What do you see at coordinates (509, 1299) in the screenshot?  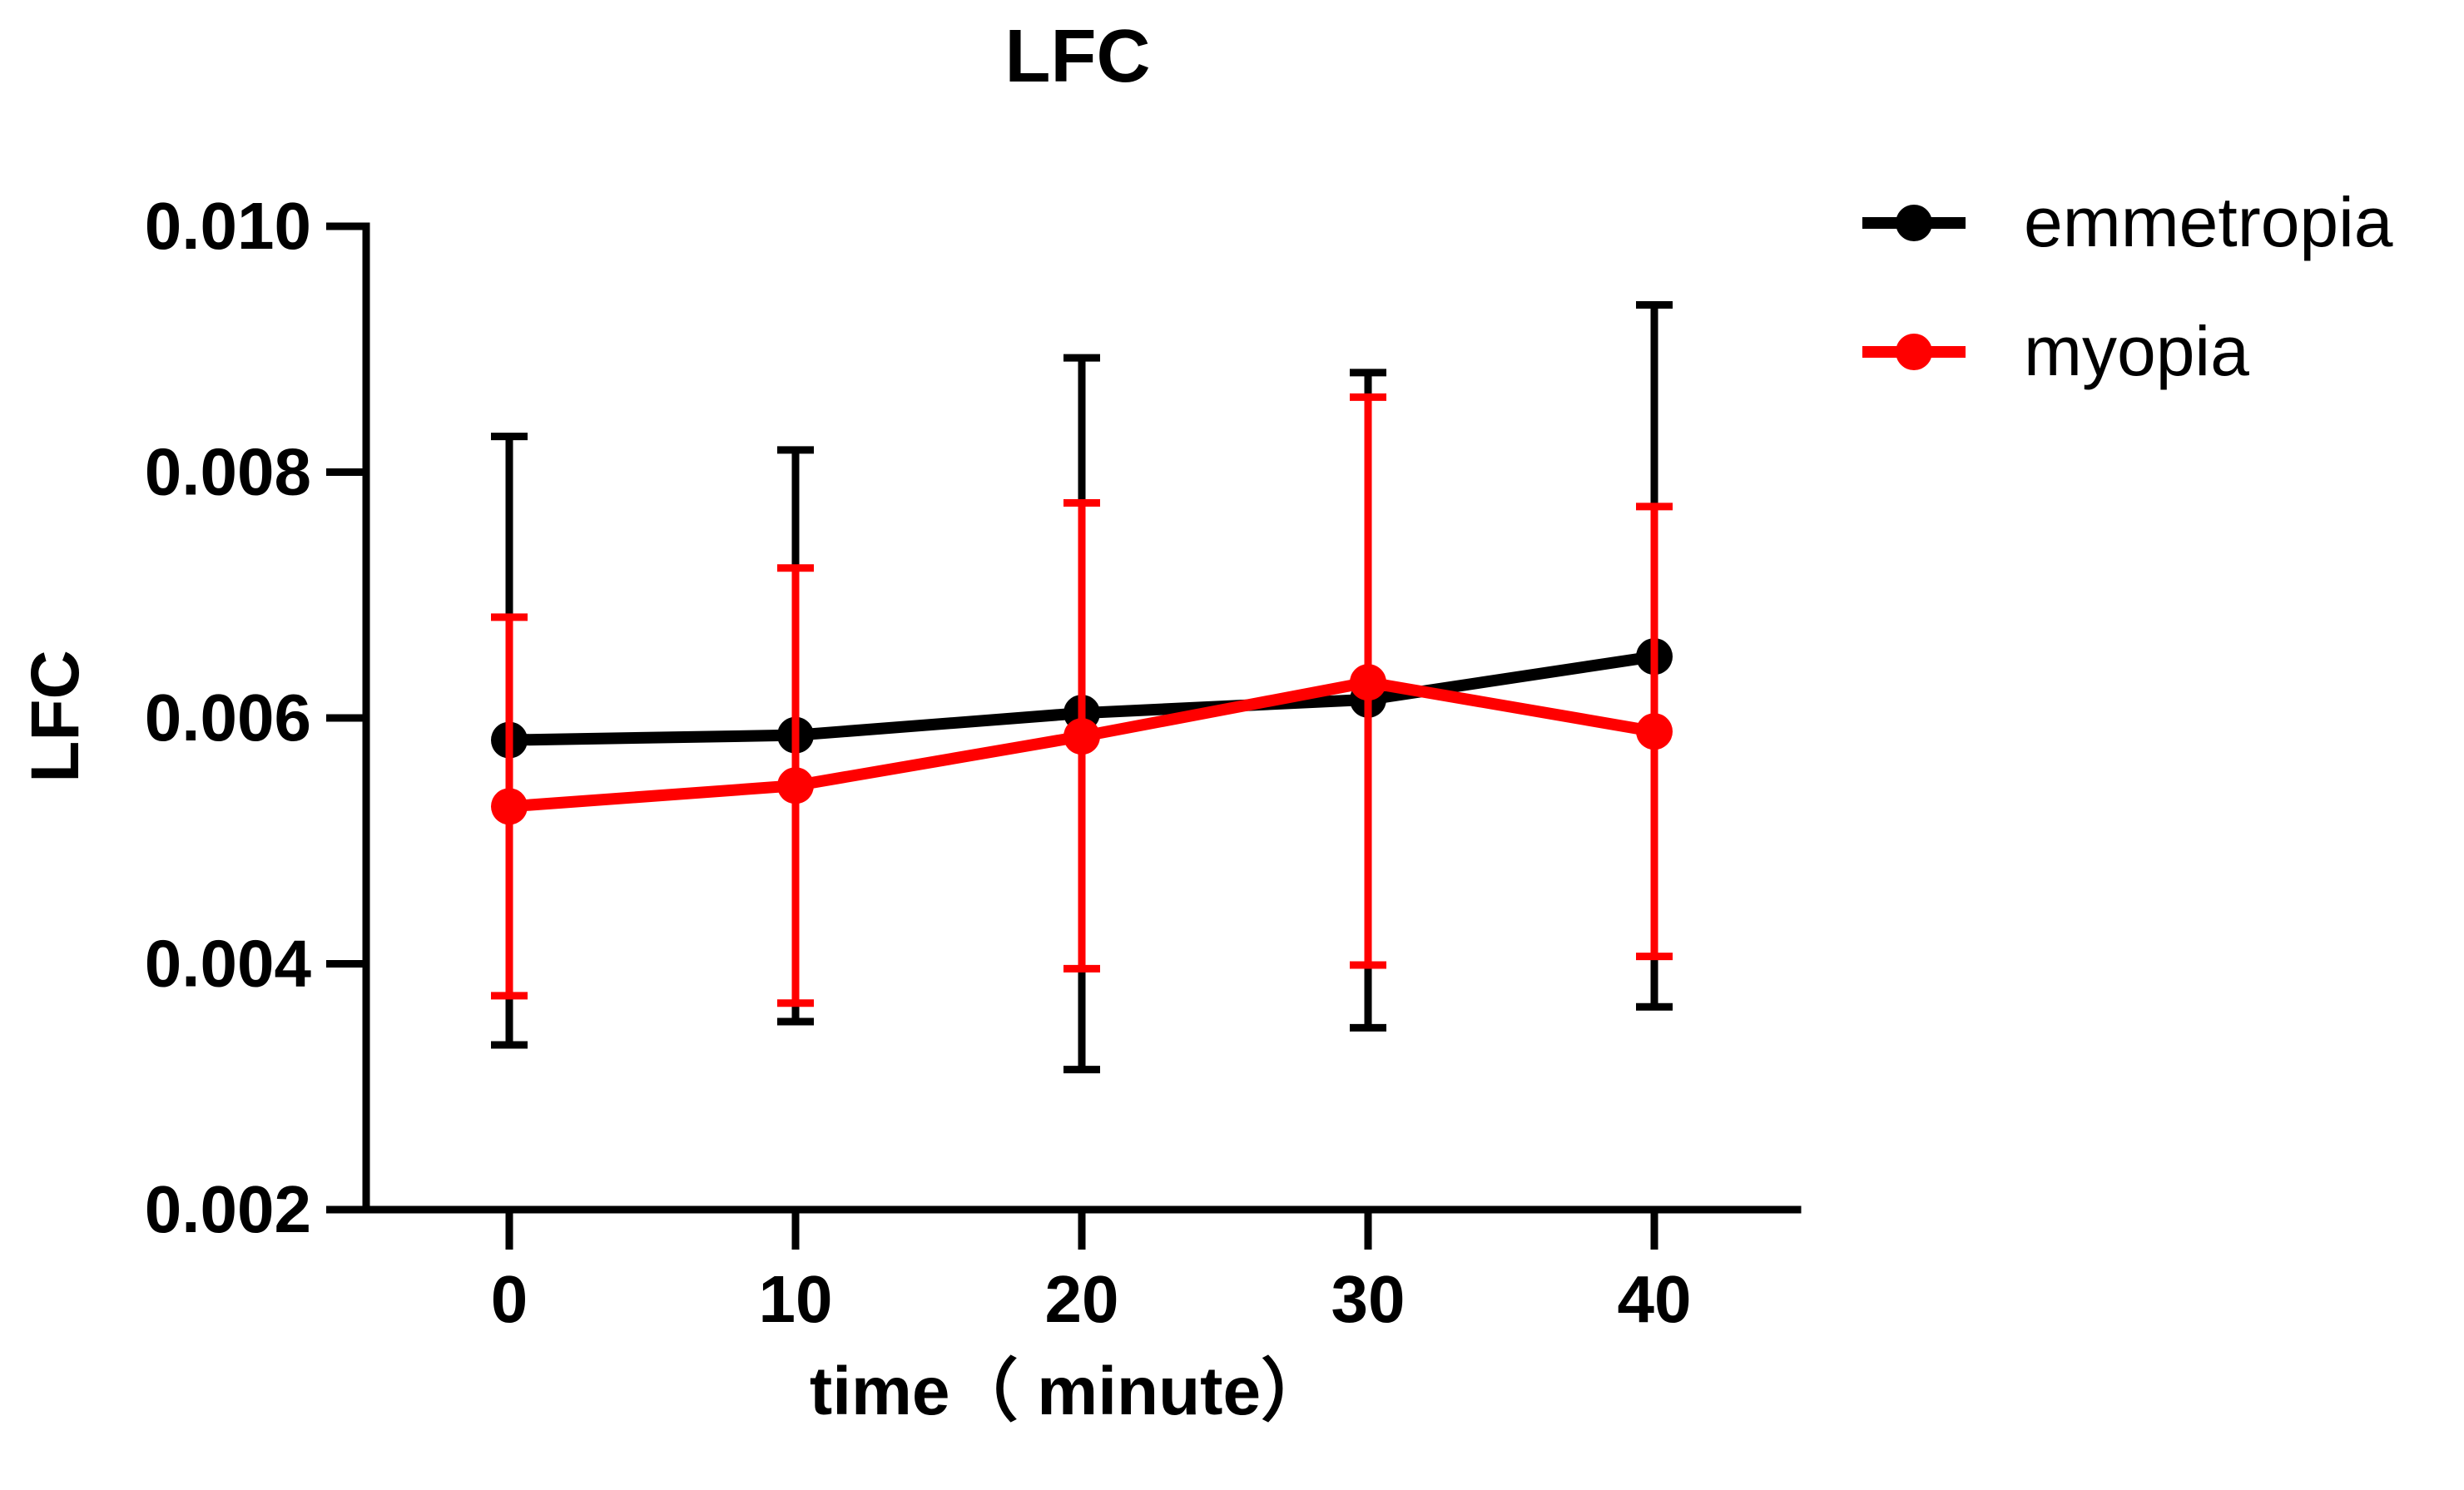 I see `x-tick-label: 0` at bounding box center [509, 1299].